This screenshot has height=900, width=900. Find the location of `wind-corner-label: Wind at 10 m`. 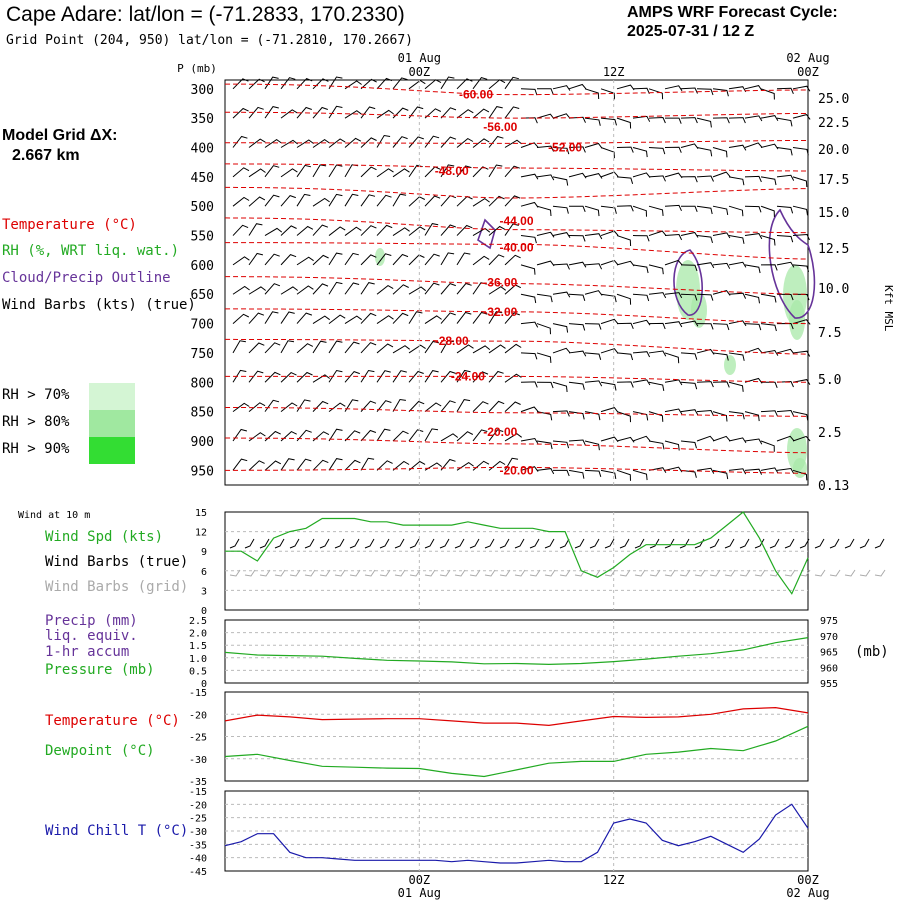

wind-corner-label: Wind at 10 m is located at coordinates (54, 515).